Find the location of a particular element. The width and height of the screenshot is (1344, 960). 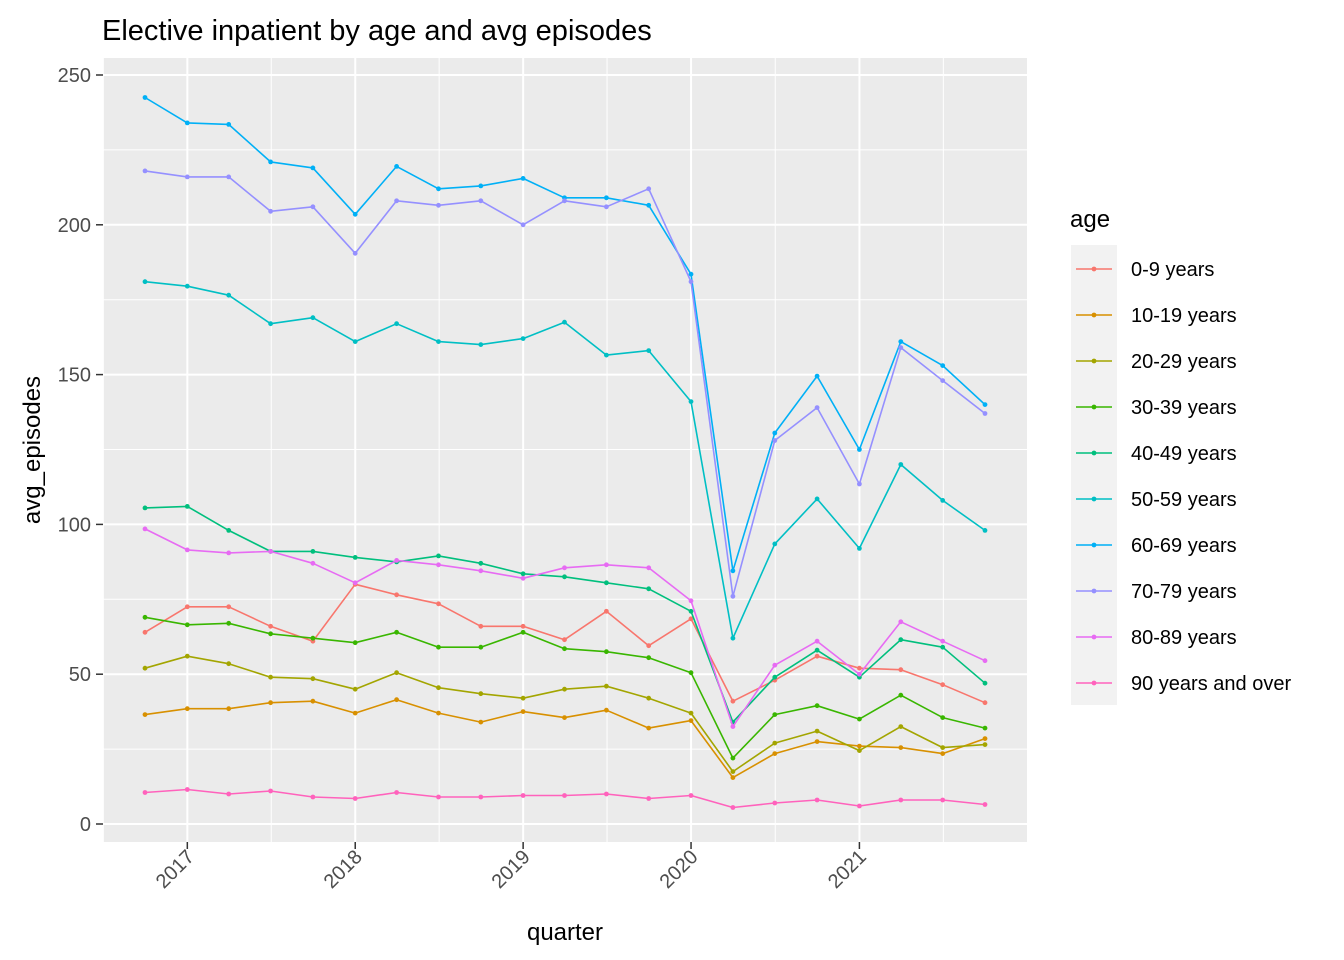

y-axis: 0 50 100 150 200 250 is located at coordinates (80, 450).